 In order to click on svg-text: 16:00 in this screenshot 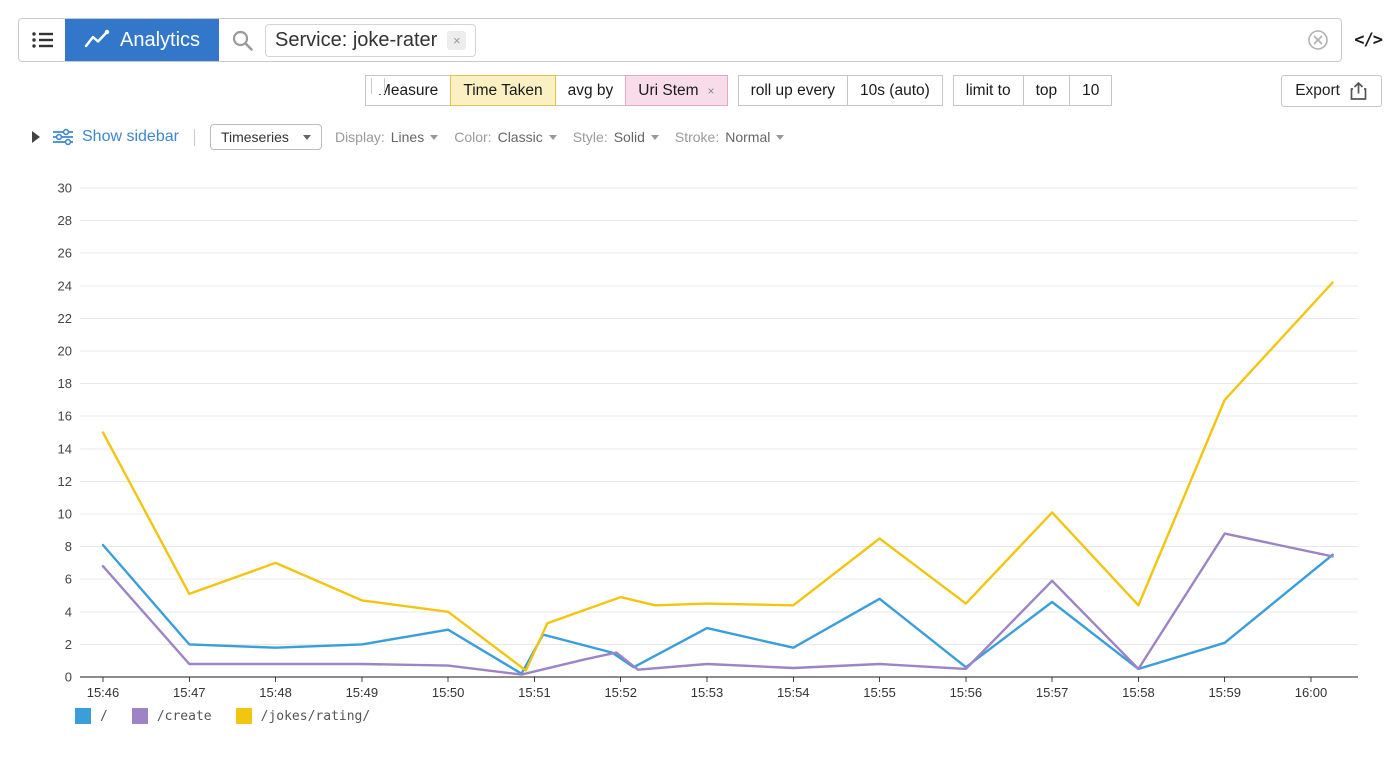, I will do `click(1311, 692)`.